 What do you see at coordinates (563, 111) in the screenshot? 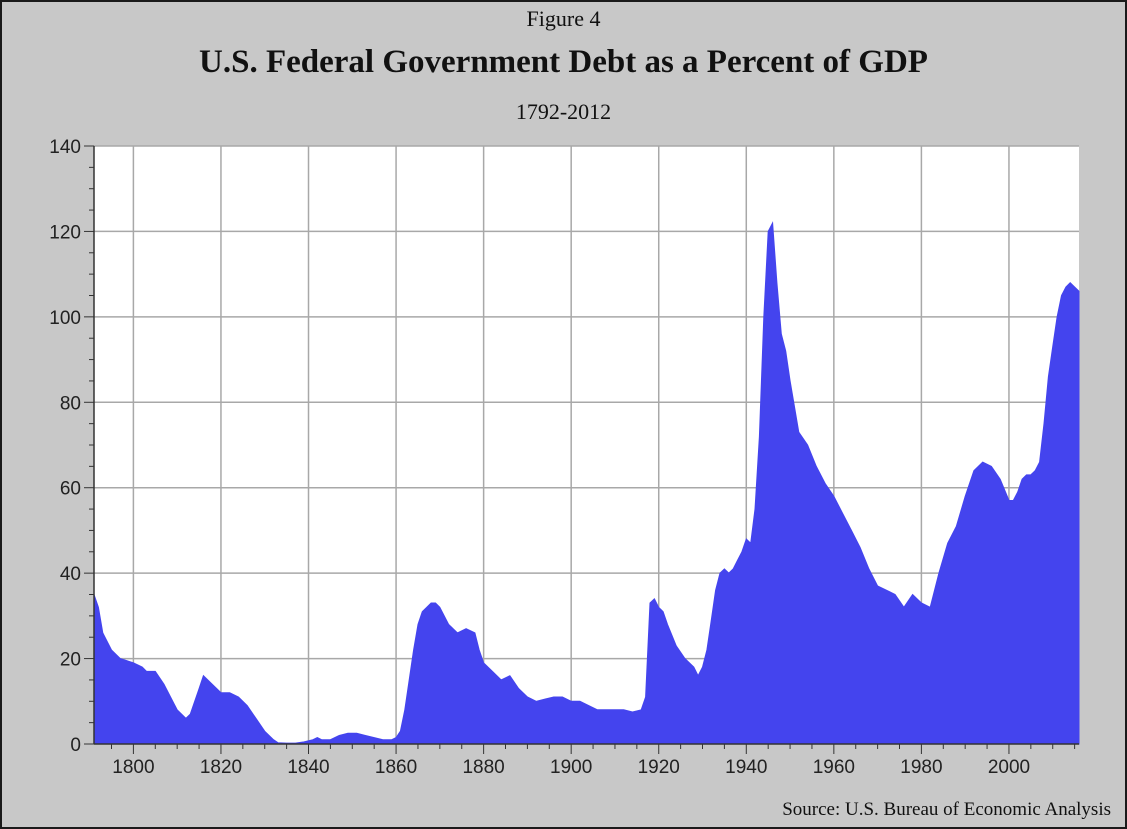
I see `chart-subtitle: 1792-2012` at bounding box center [563, 111].